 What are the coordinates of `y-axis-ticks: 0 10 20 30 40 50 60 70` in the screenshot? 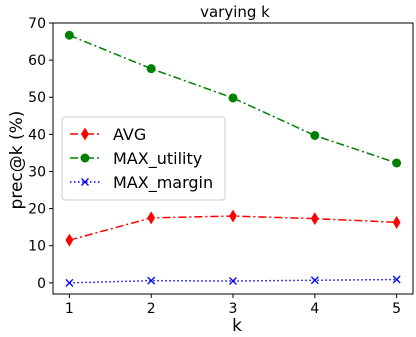 It's located at (40, 154).